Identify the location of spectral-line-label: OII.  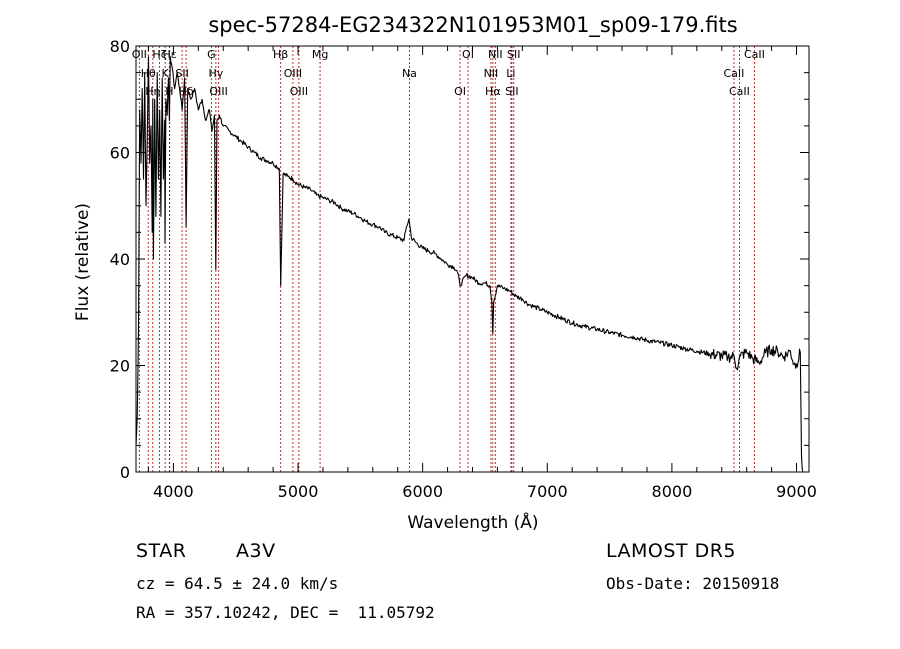
(139, 54).